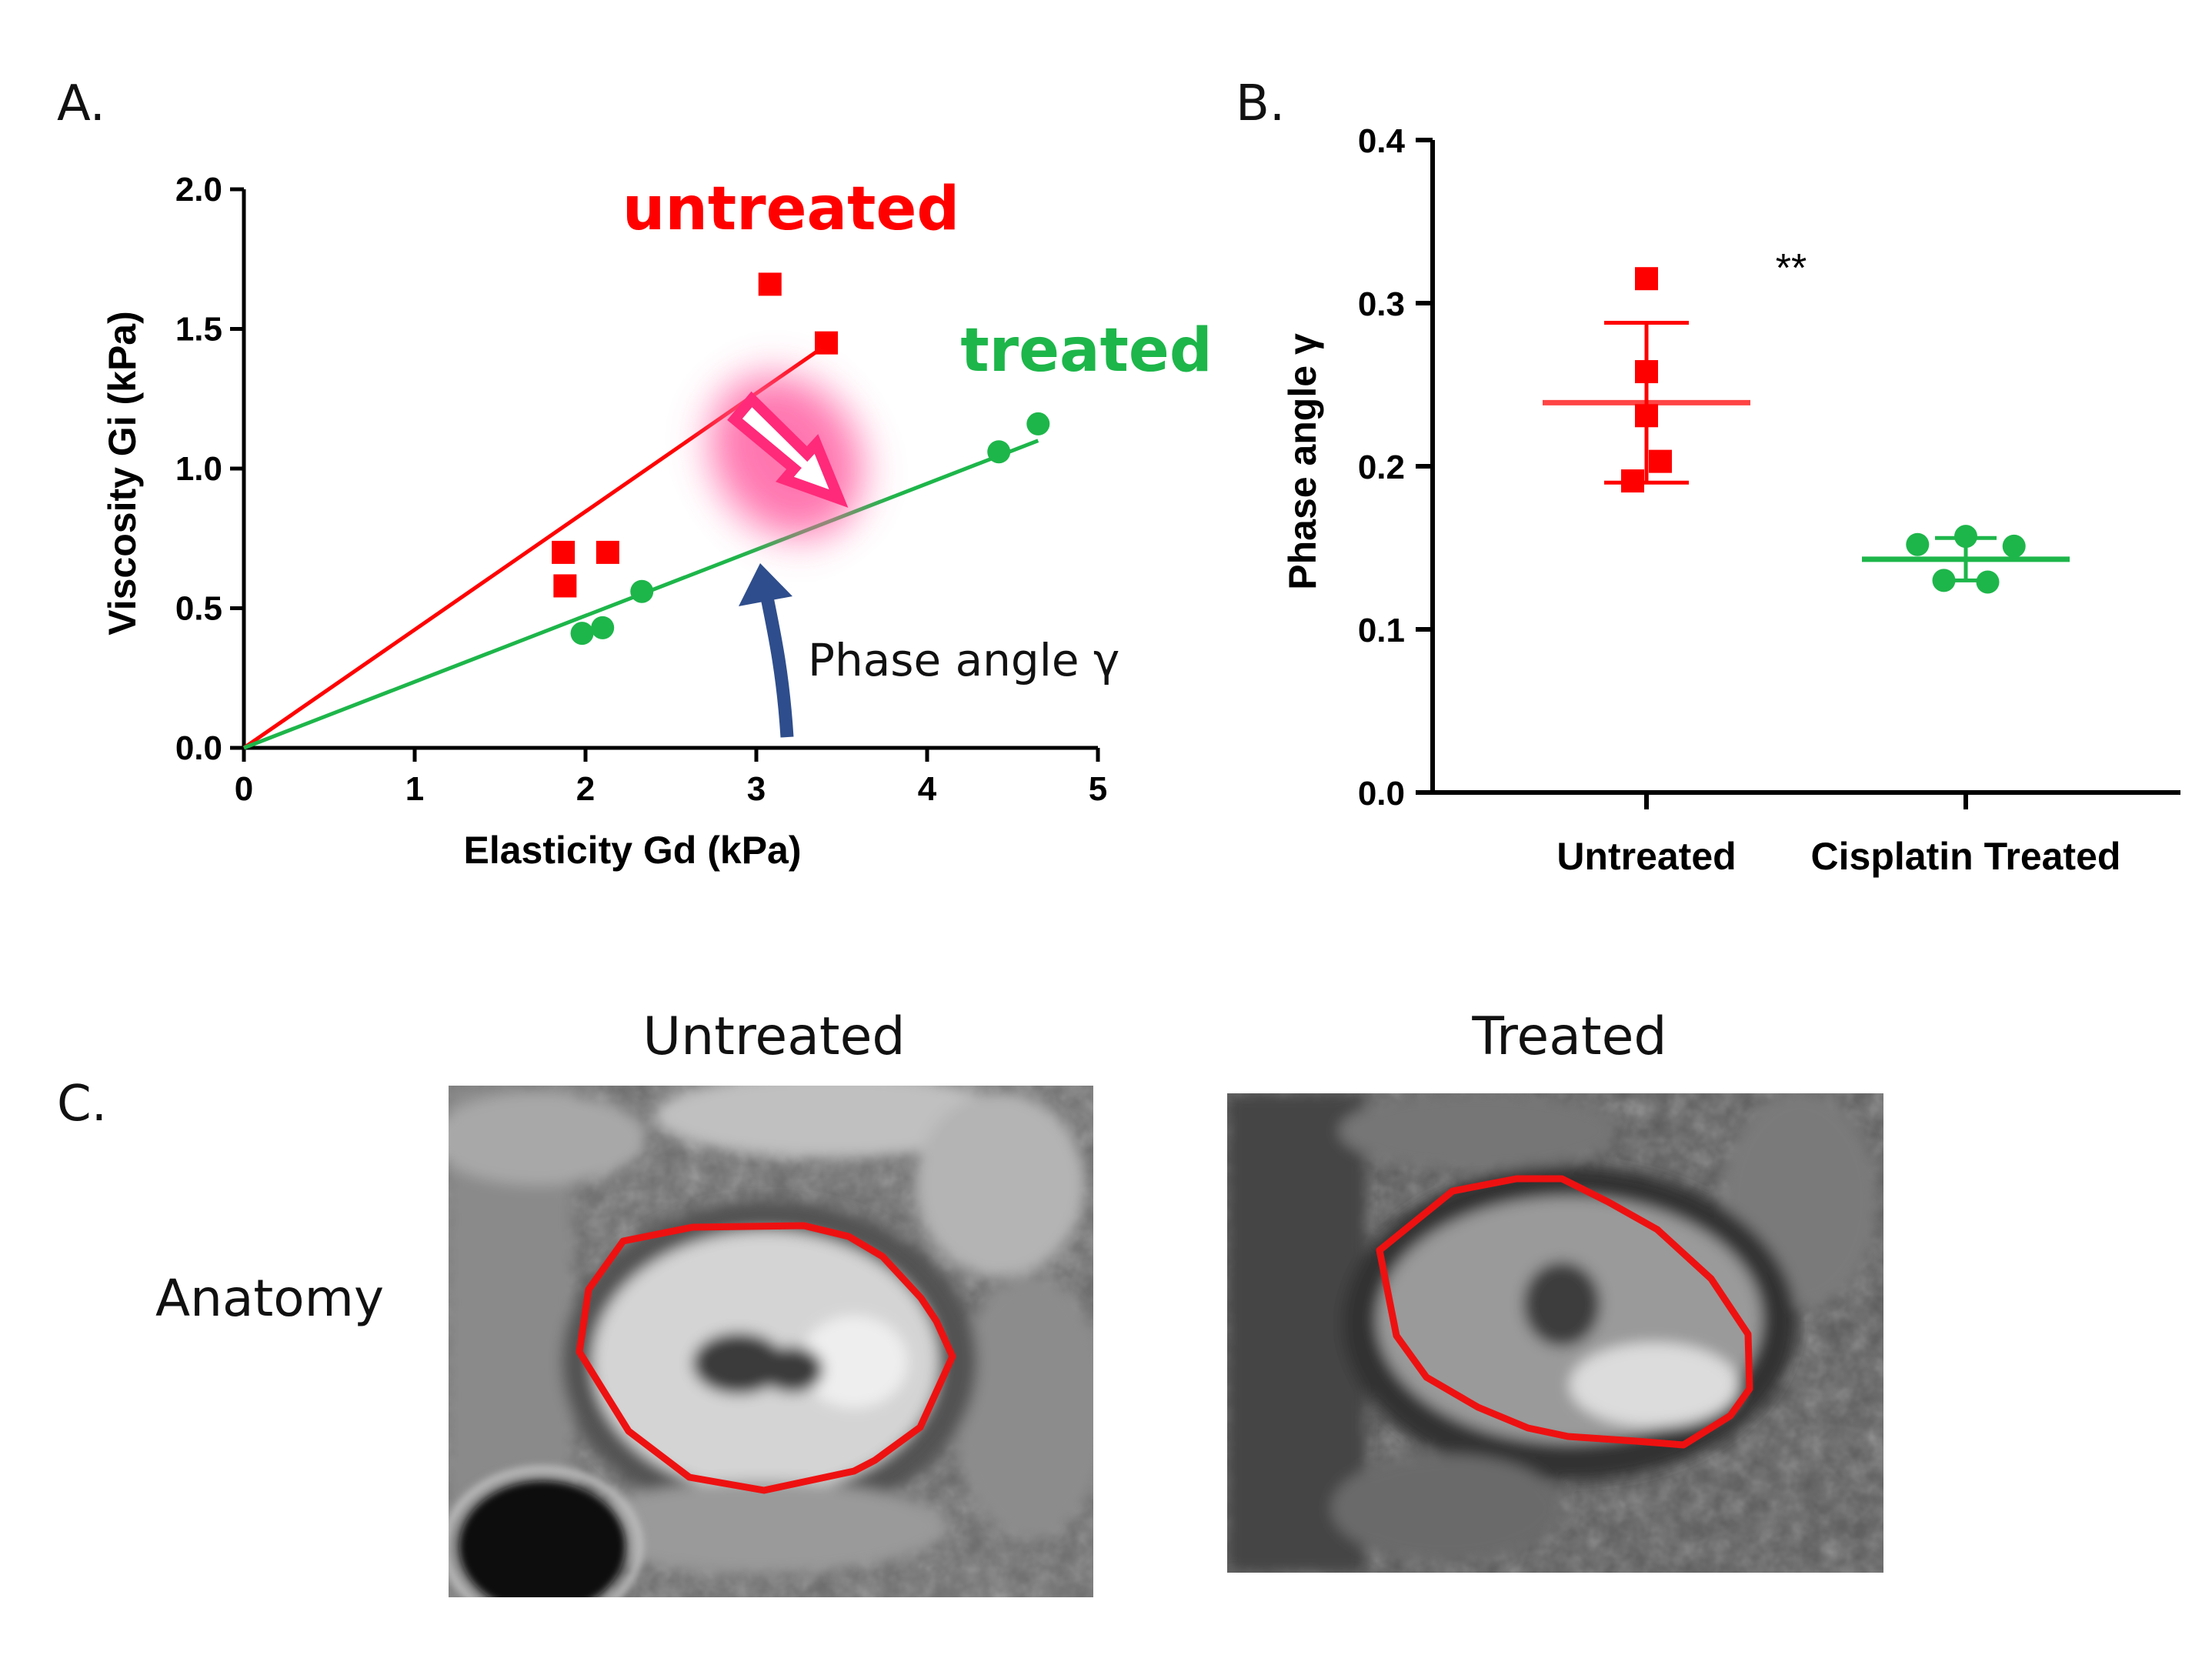  I want to click on chart-b-y-tick-label: 0.0, so click(1381, 793).